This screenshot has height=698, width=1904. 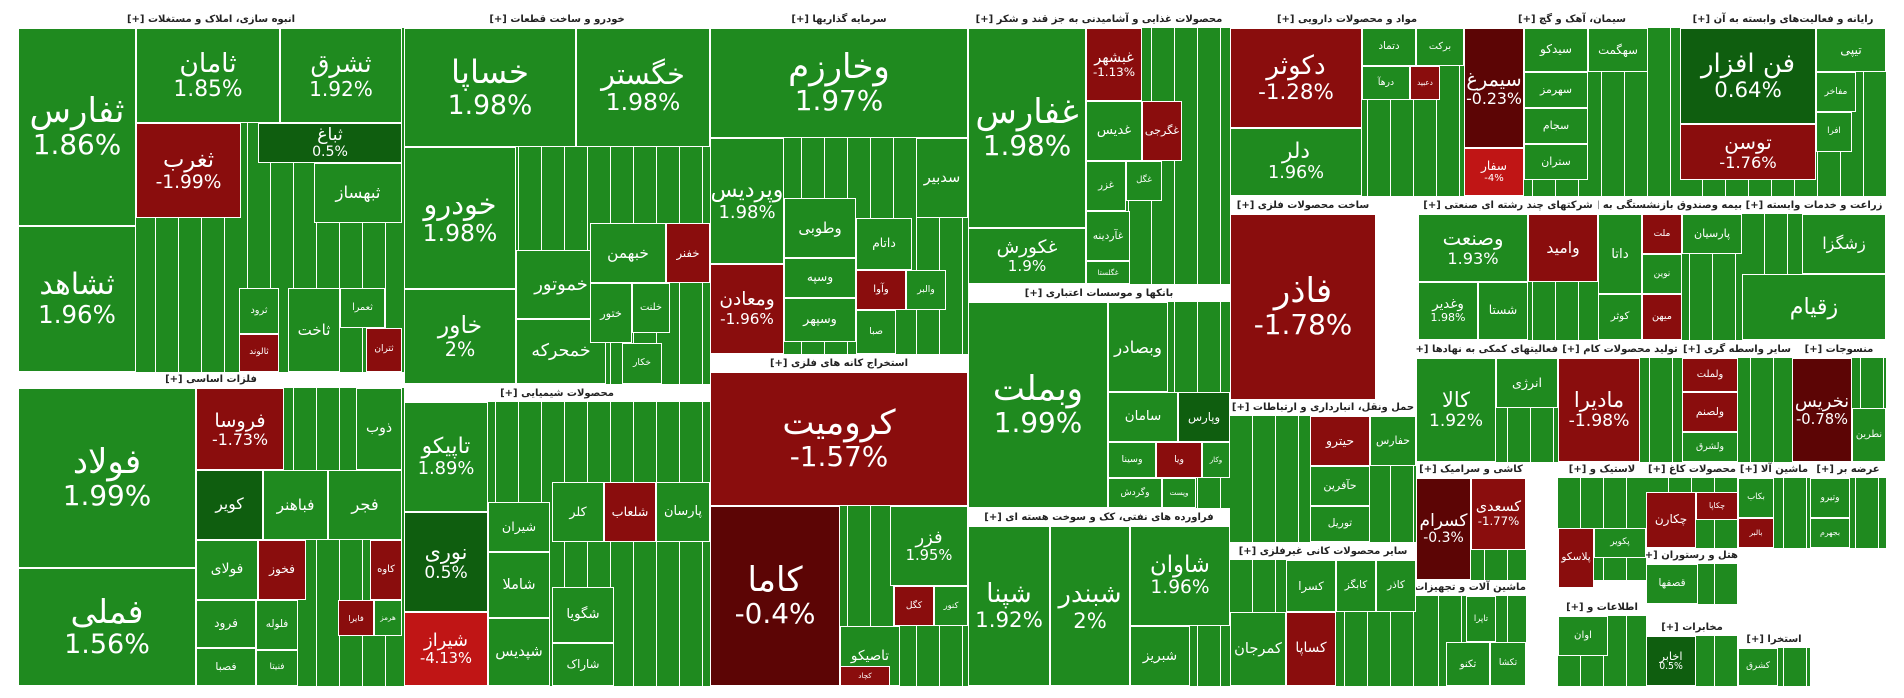 What do you see at coordinates (1138, 347) in the screenshot?
I see `stock-tile-7-1: وبصادر` at bounding box center [1138, 347].